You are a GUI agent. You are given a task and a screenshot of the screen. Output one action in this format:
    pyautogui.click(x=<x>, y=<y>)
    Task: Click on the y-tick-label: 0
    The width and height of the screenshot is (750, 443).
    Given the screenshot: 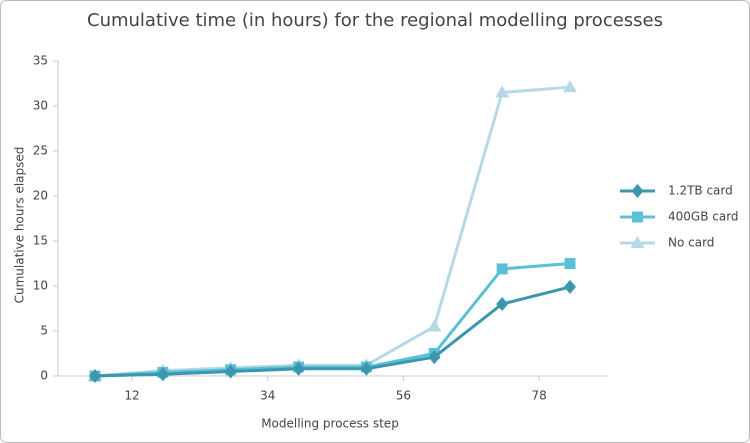 What is the action you would take?
    pyautogui.click(x=44, y=376)
    